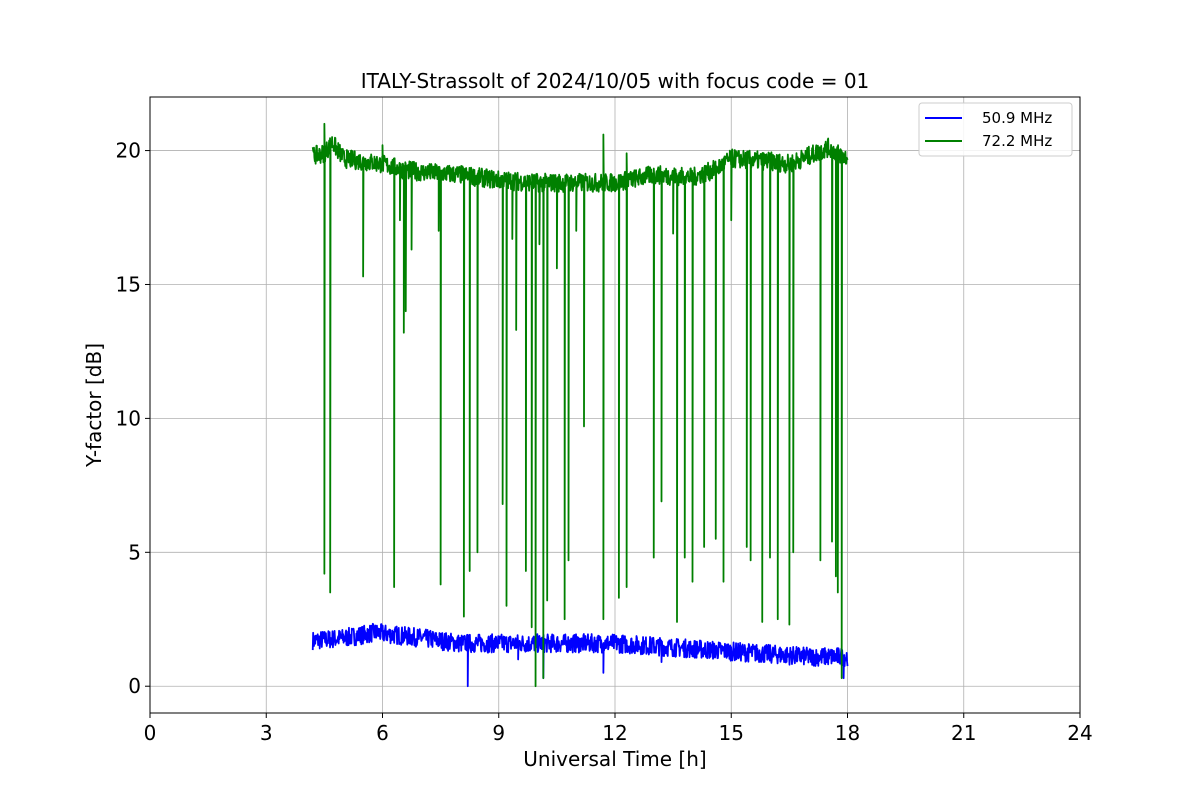 This screenshot has width=1200, height=800. Describe the element at coordinates (128, 284) in the screenshot. I see `y-tick-label: 15` at that location.